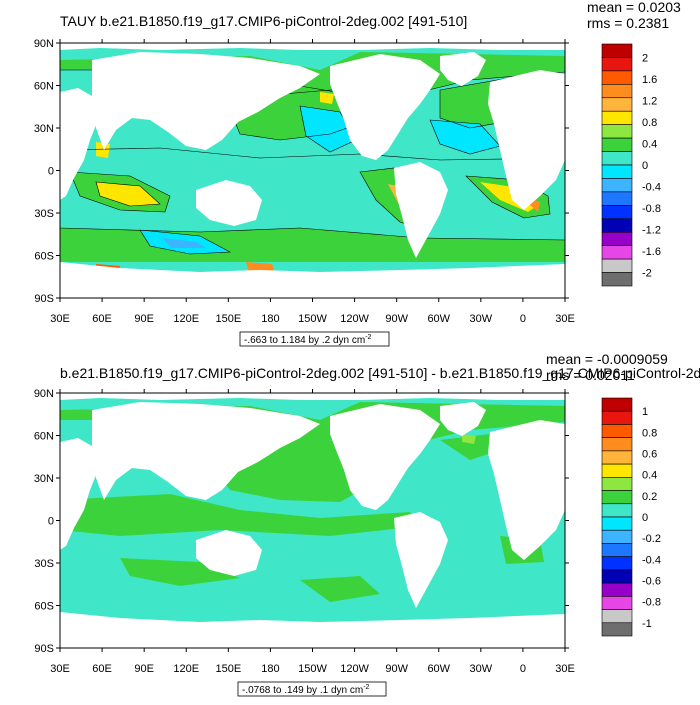 The image size is (700, 705). I want to click on colorbar-label: 0.8, so click(649, 433).